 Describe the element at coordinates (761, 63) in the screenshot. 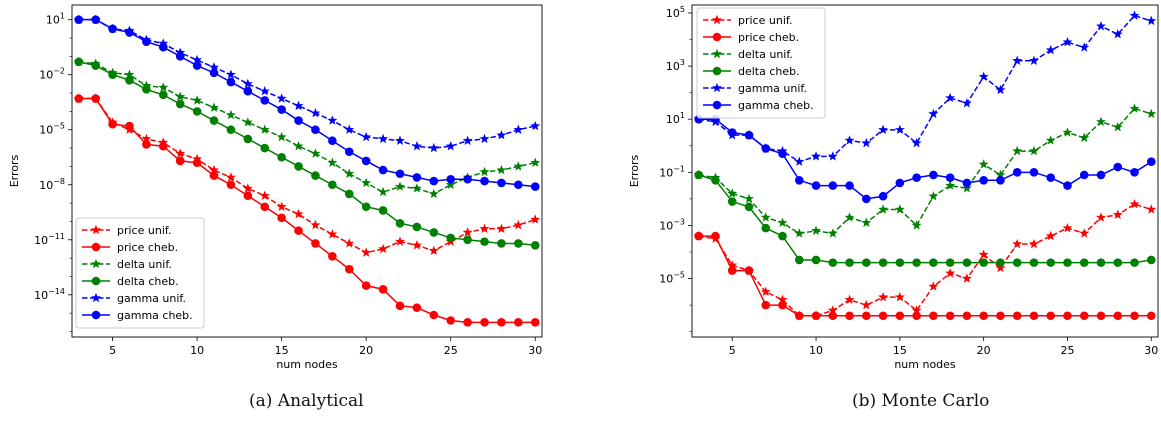

I see `legend-box` at that location.